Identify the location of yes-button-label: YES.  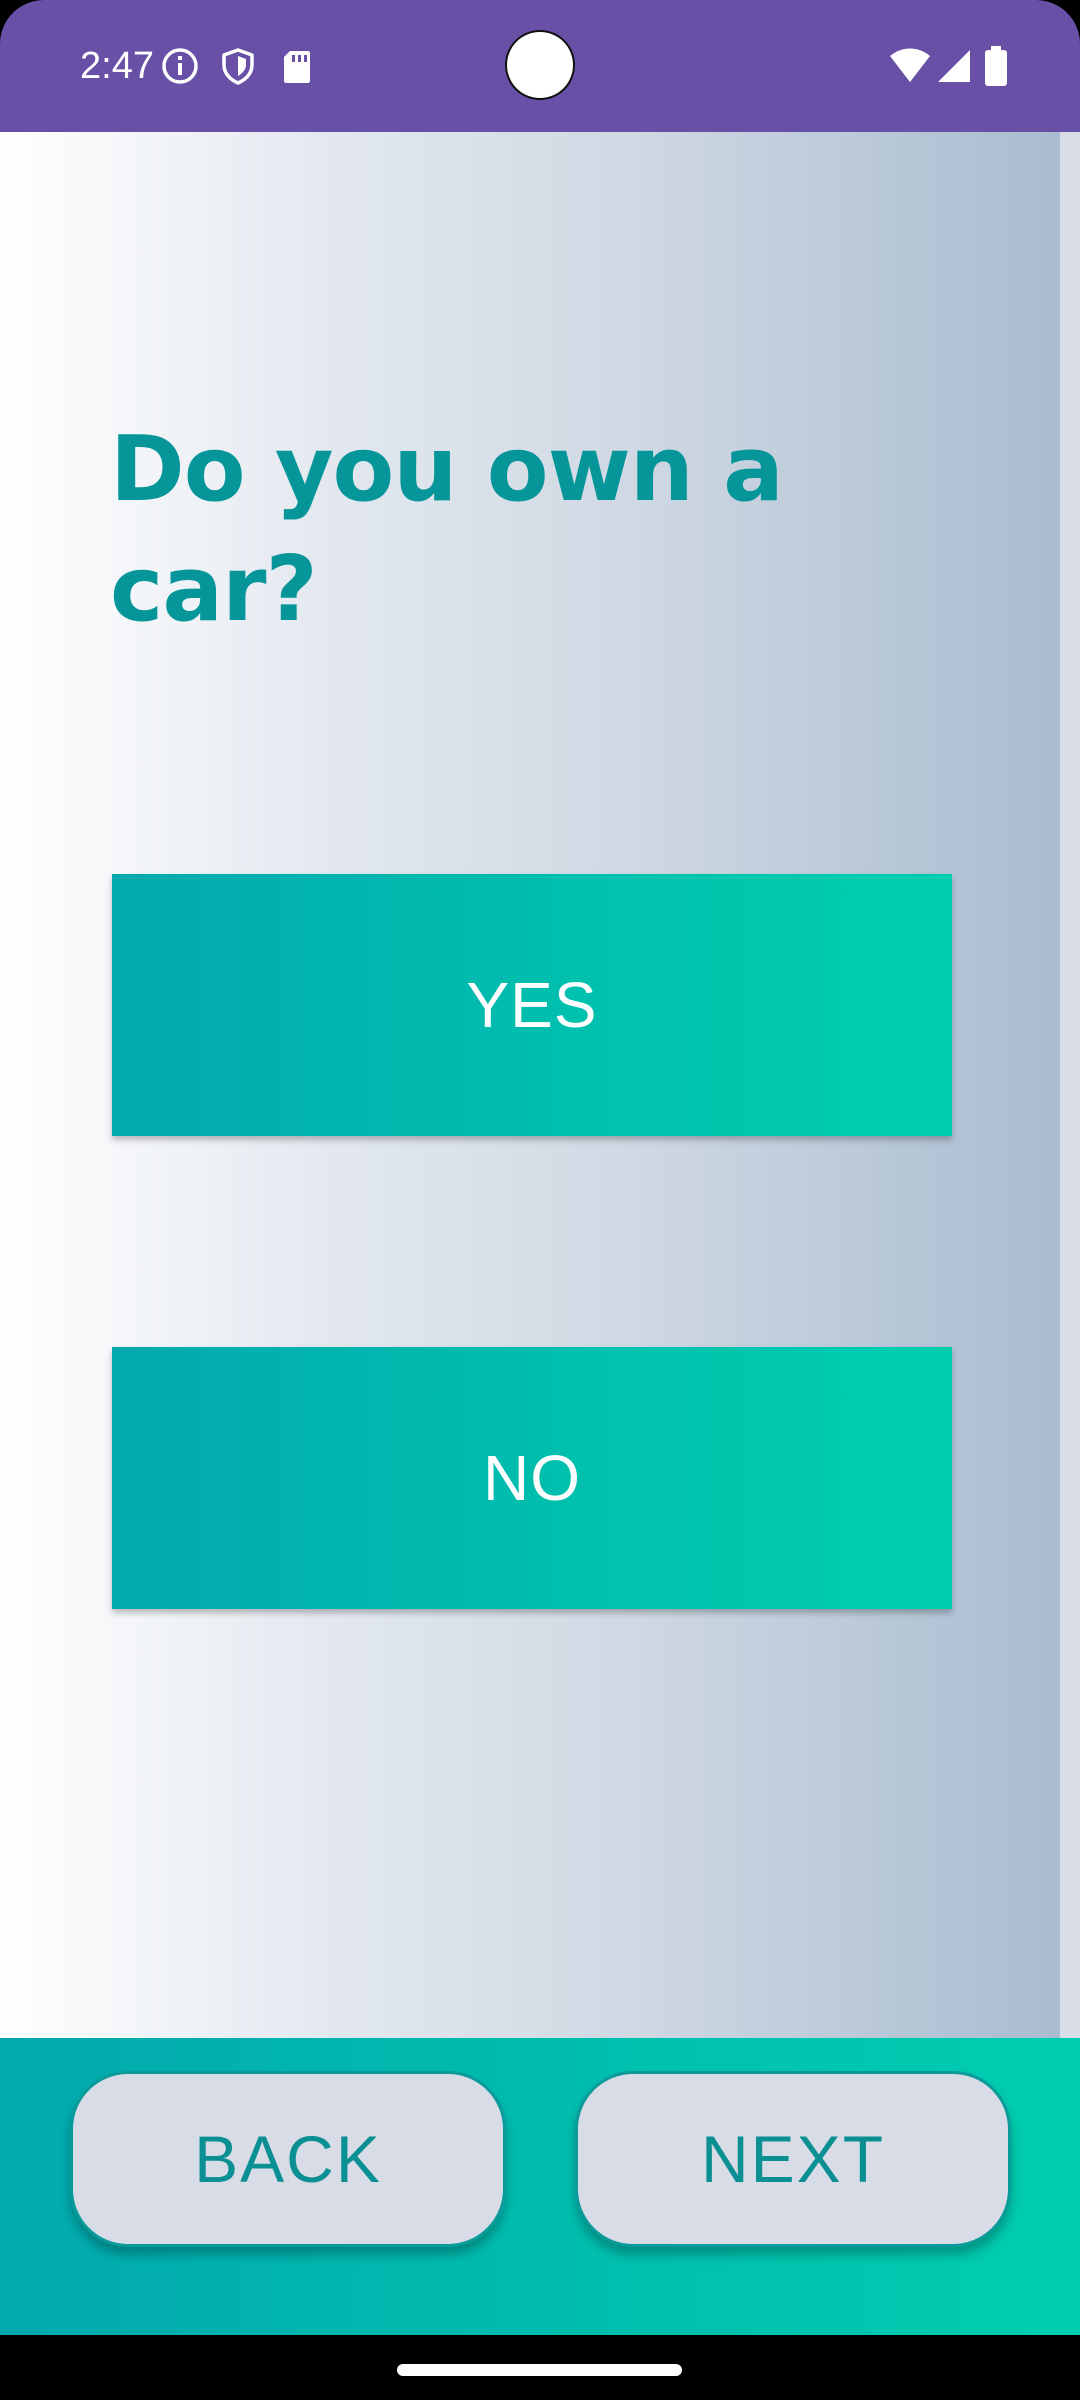
(532, 1005).